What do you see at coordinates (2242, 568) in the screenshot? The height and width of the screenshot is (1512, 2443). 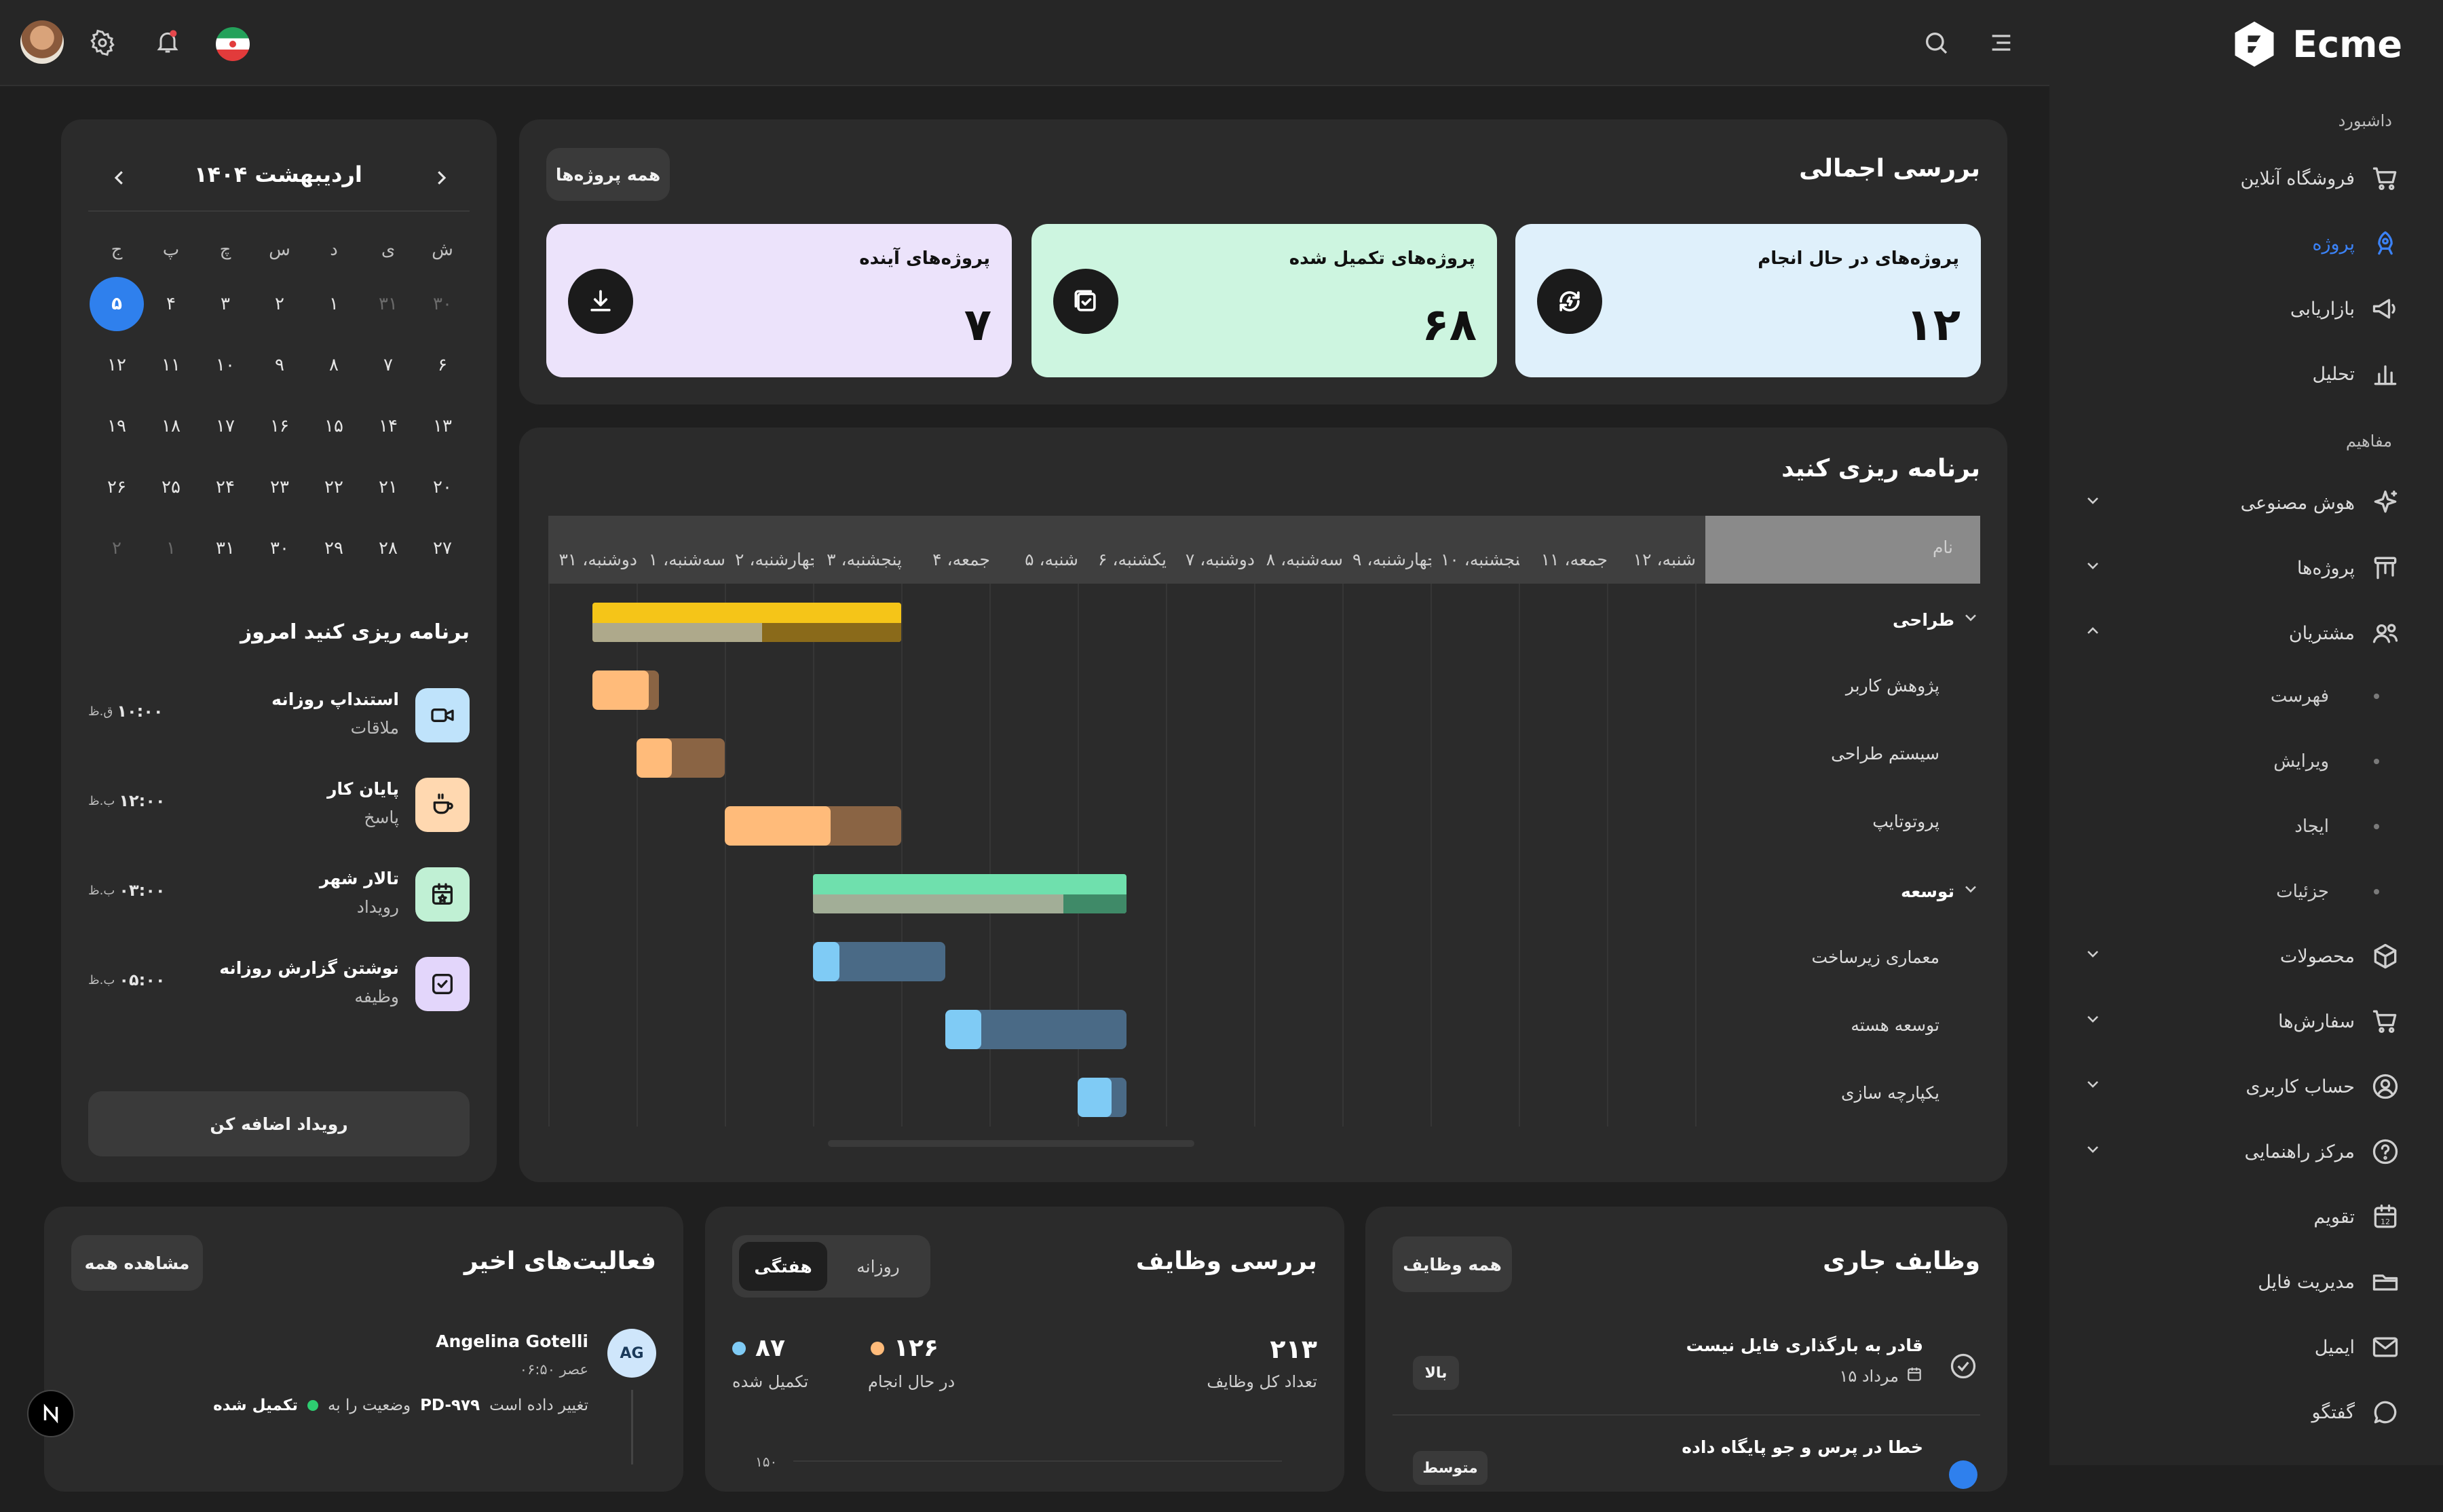 I see `sidebar-item: پروژه‌ها` at bounding box center [2242, 568].